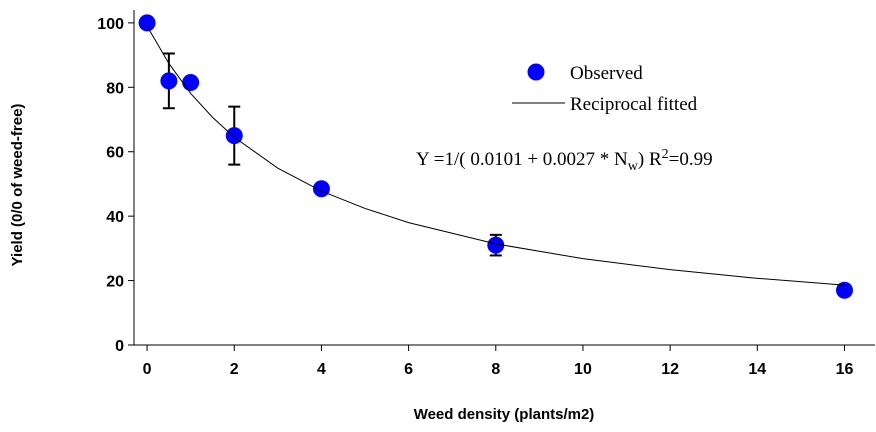 The height and width of the screenshot is (432, 876). I want to click on y-axis-label: Yield (0/0 of weed-free), so click(17, 185).